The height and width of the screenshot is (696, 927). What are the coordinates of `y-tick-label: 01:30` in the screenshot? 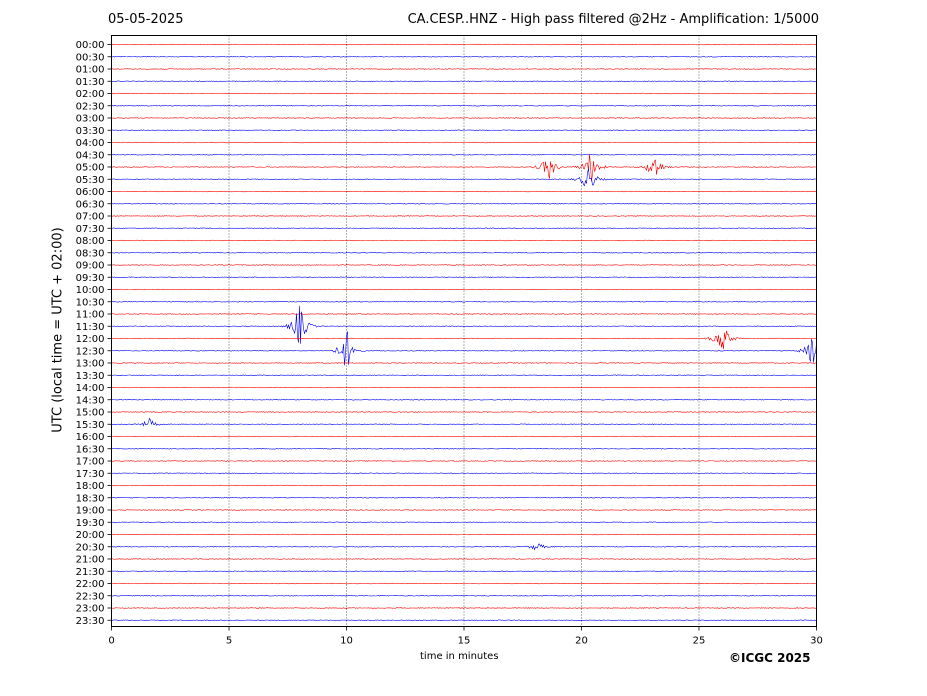 It's located at (90, 82).